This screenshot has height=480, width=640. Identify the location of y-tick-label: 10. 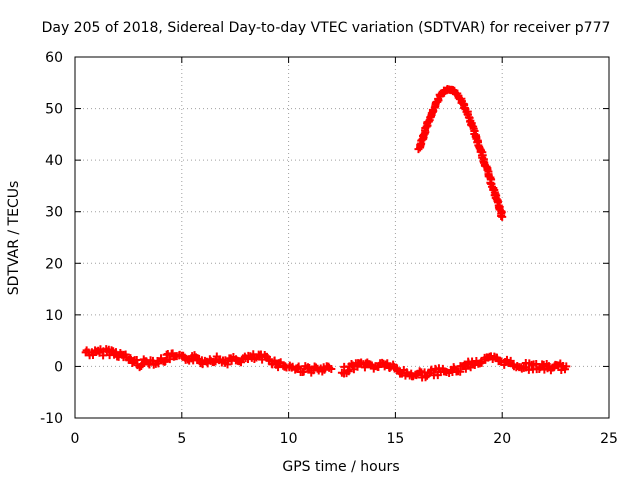
(54, 316).